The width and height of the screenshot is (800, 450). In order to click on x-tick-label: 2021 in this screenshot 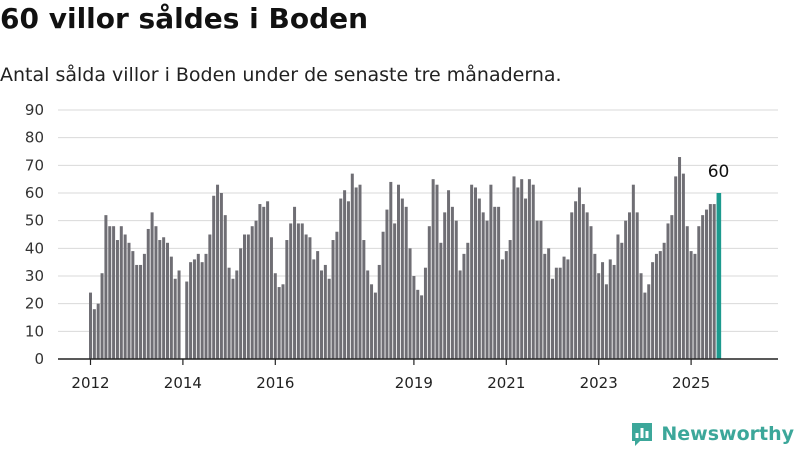, I will do `click(506, 383)`.